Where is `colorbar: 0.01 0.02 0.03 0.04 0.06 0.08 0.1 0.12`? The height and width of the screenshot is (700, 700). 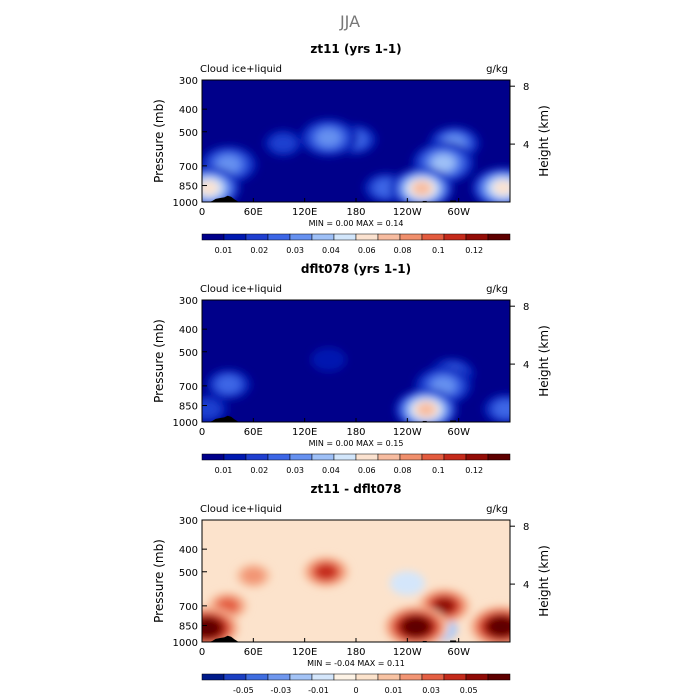
colorbar: 0.01 0.02 0.03 0.04 0.06 0.08 0.1 0.12 is located at coordinates (356, 464).